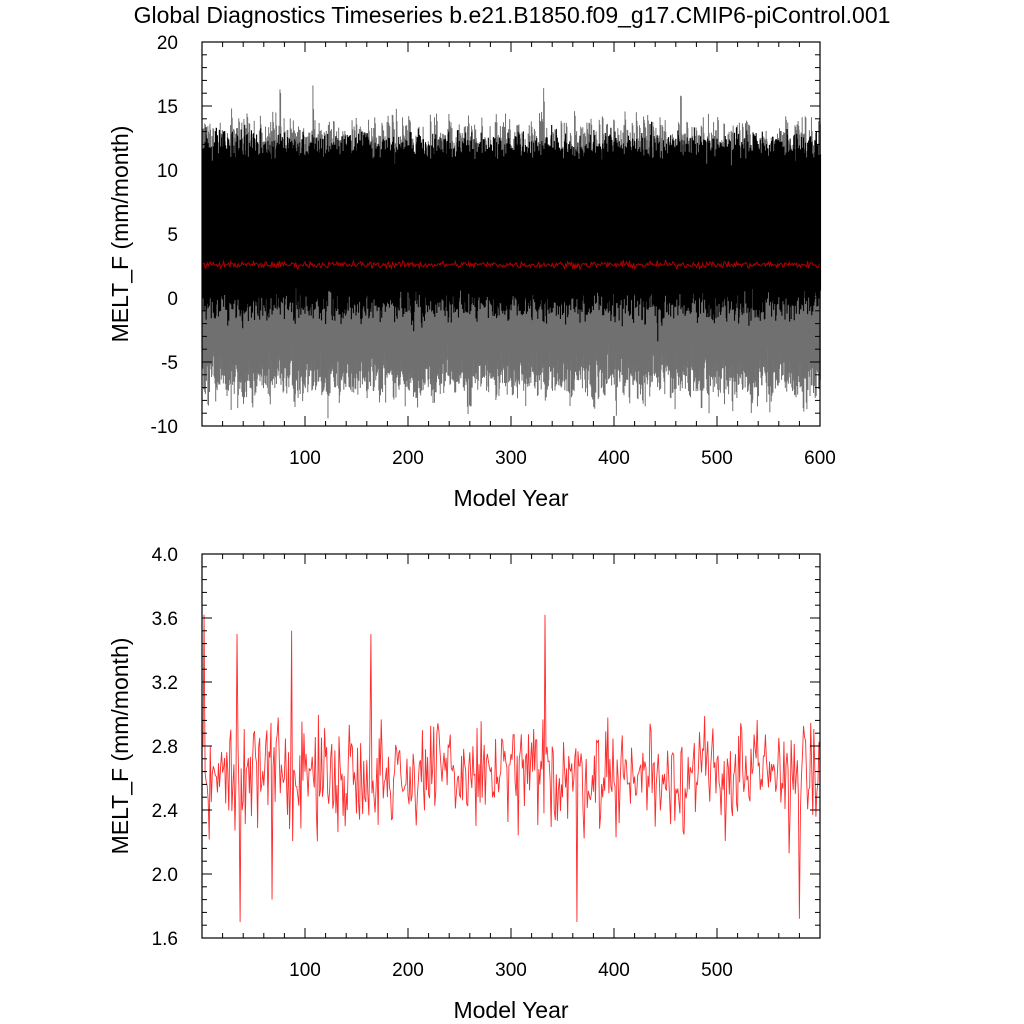 This screenshot has width=1024, height=1024. Describe the element at coordinates (165, 747) in the screenshot. I see `y-tick-label: 2.8` at that location.